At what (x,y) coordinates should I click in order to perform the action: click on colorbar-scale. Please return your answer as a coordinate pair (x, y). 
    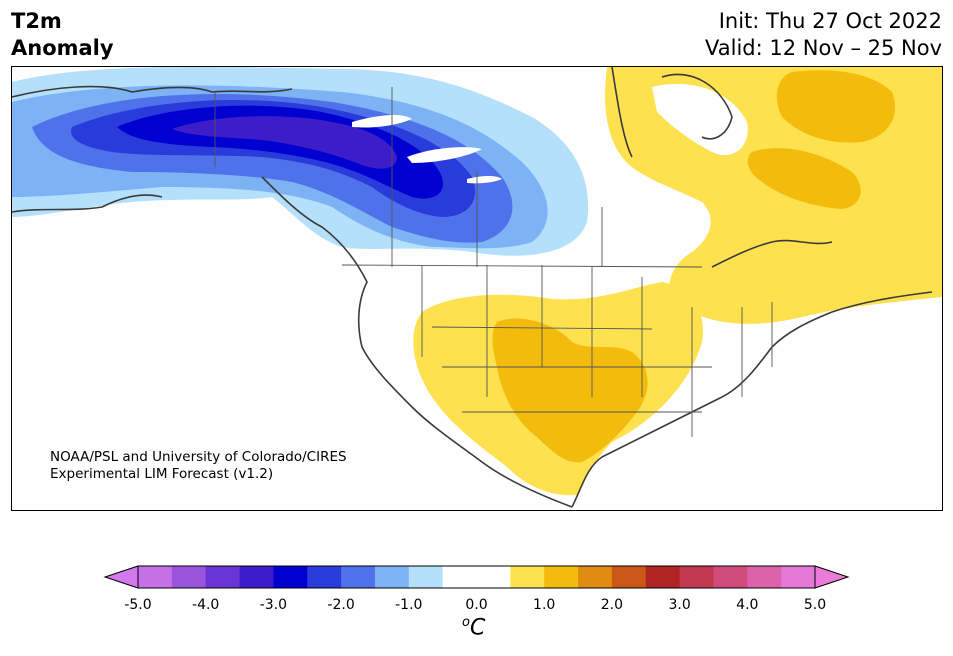
    Looking at the image, I should click on (476, 577).